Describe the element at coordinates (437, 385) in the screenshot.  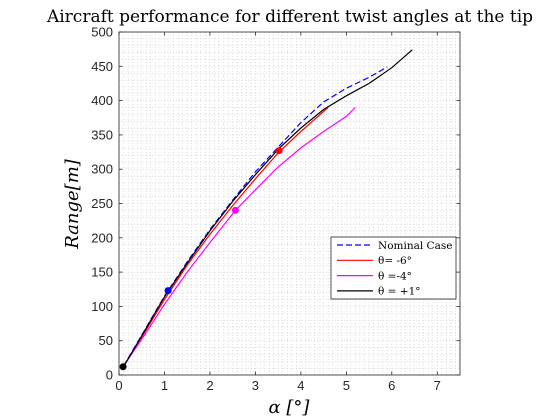
I see `x-tick-label: 7` at that location.